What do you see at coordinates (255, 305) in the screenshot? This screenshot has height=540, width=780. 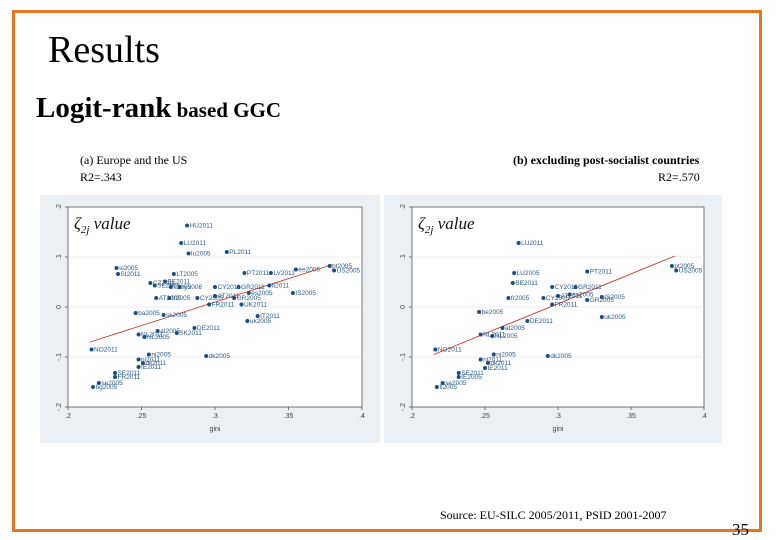 I see `chart-a-point-label: UK2011` at bounding box center [255, 305].